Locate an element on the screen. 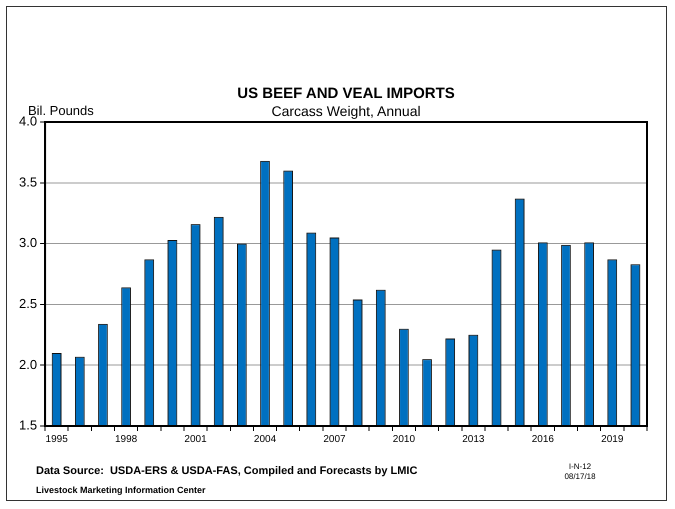 The width and height of the screenshot is (675, 509). y-tick-label: 1.5 is located at coordinates (28, 425).